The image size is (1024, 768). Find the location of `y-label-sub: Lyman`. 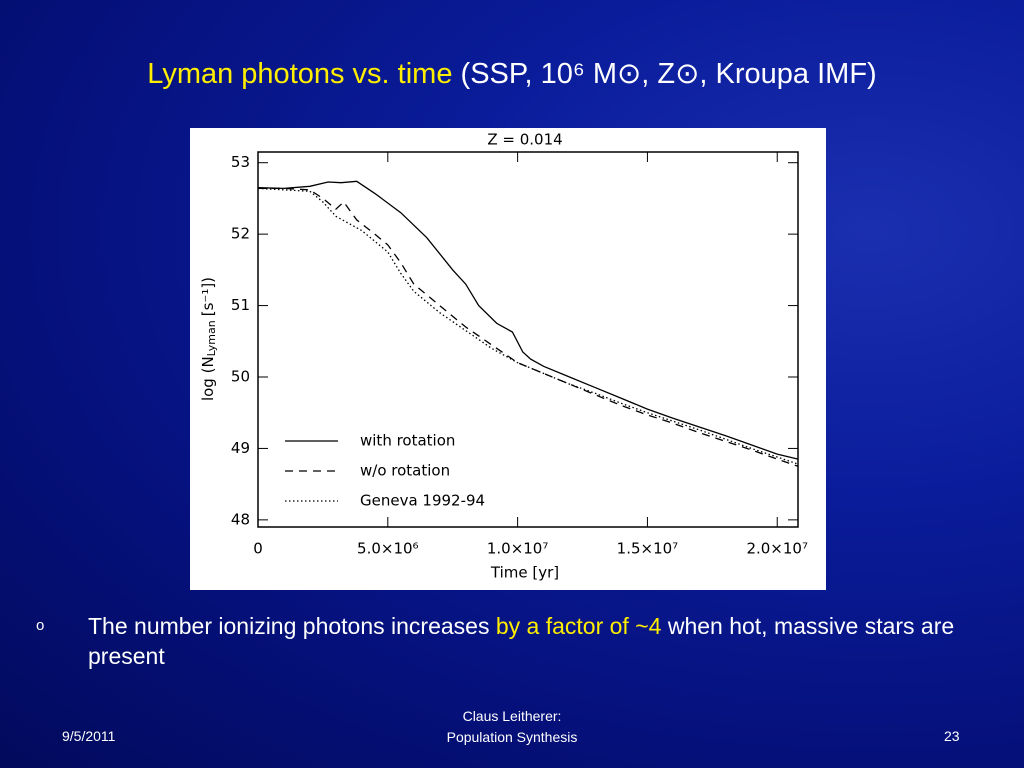

y-label-sub: Lyman is located at coordinates (211, 338).